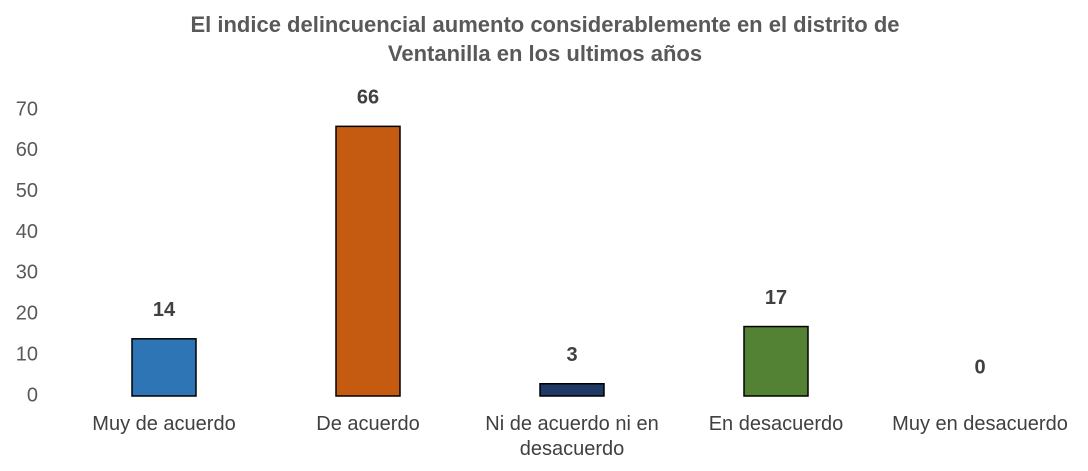  What do you see at coordinates (27, 314) in the screenshot?
I see `y-tick-label: 20` at bounding box center [27, 314].